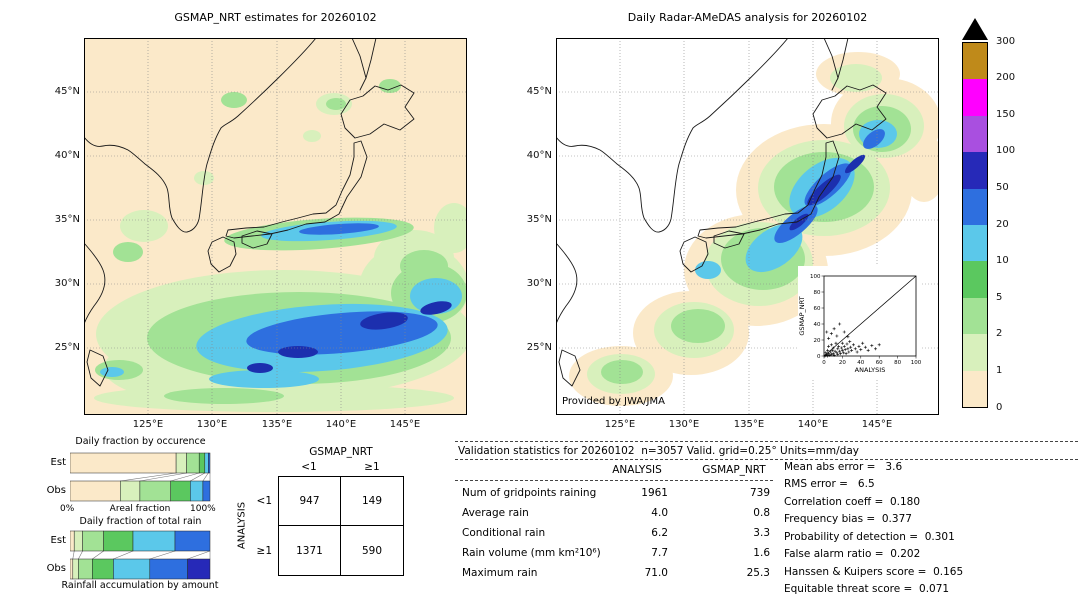  What do you see at coordinates (203, 509) in the screenshot?
I see `x-max-label: 100%` at bounding box center [203, 509].